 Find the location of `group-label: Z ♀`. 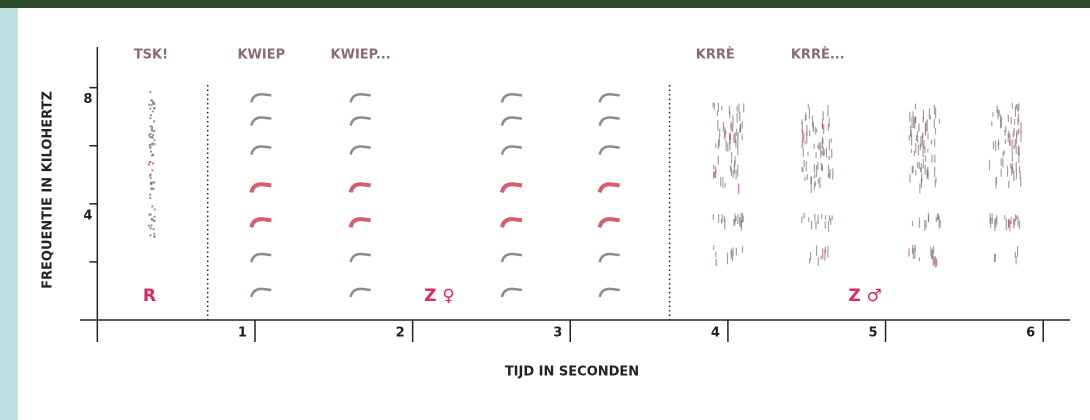

group-label: Z ♀ is located at coordinates (439, 296).